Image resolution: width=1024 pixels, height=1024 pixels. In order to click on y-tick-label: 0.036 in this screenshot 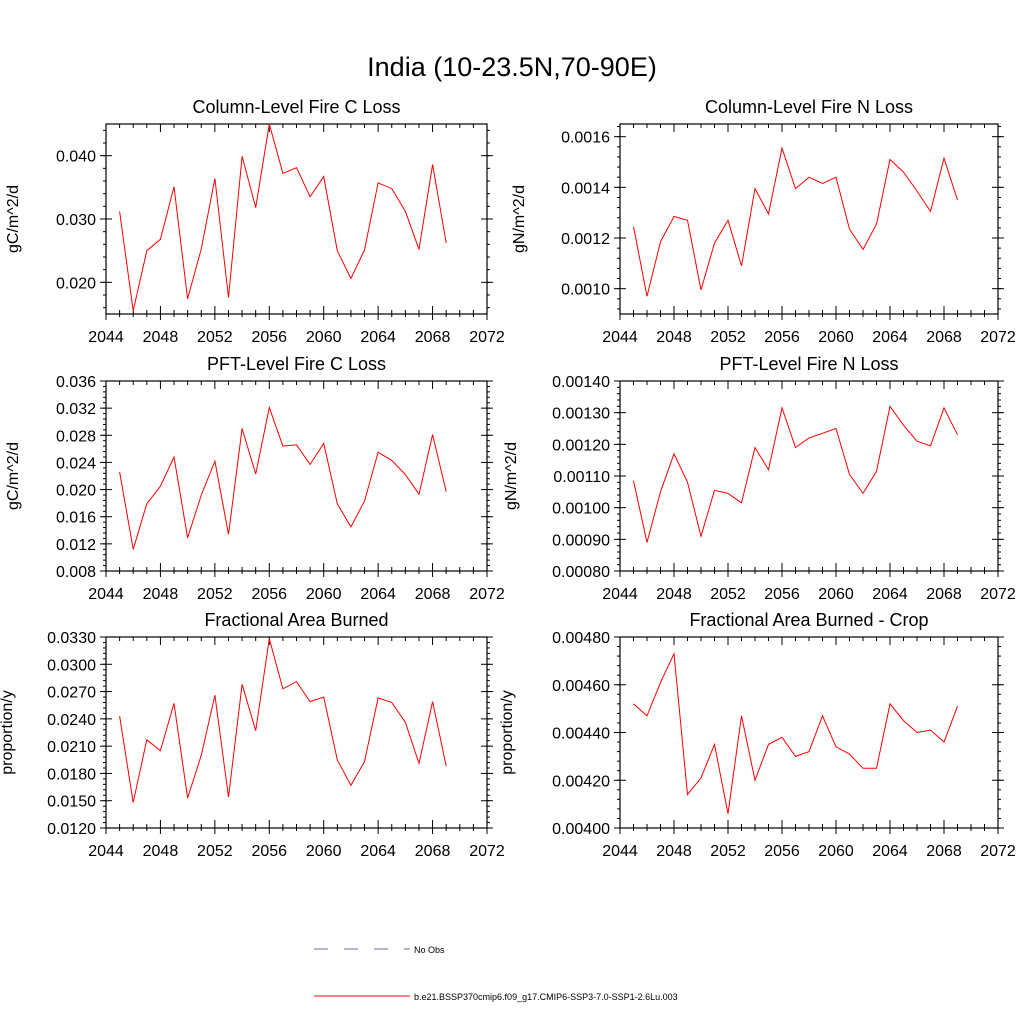, I will do `click(76, 382)`.